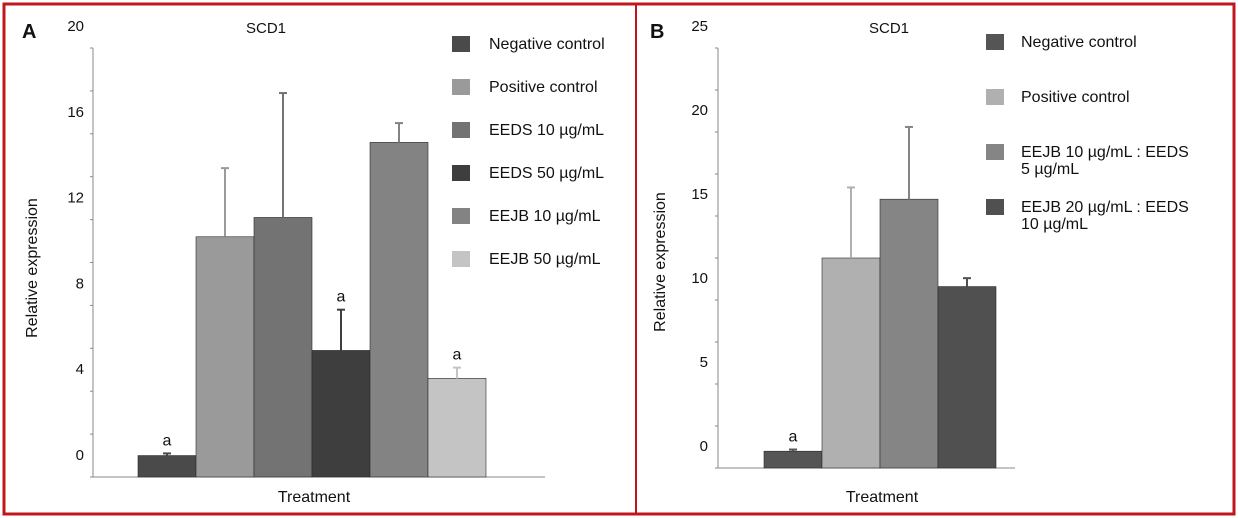 This screenshot has width=1238, height=518. I want to click on y-tick-label: 8, so click(80, 283).